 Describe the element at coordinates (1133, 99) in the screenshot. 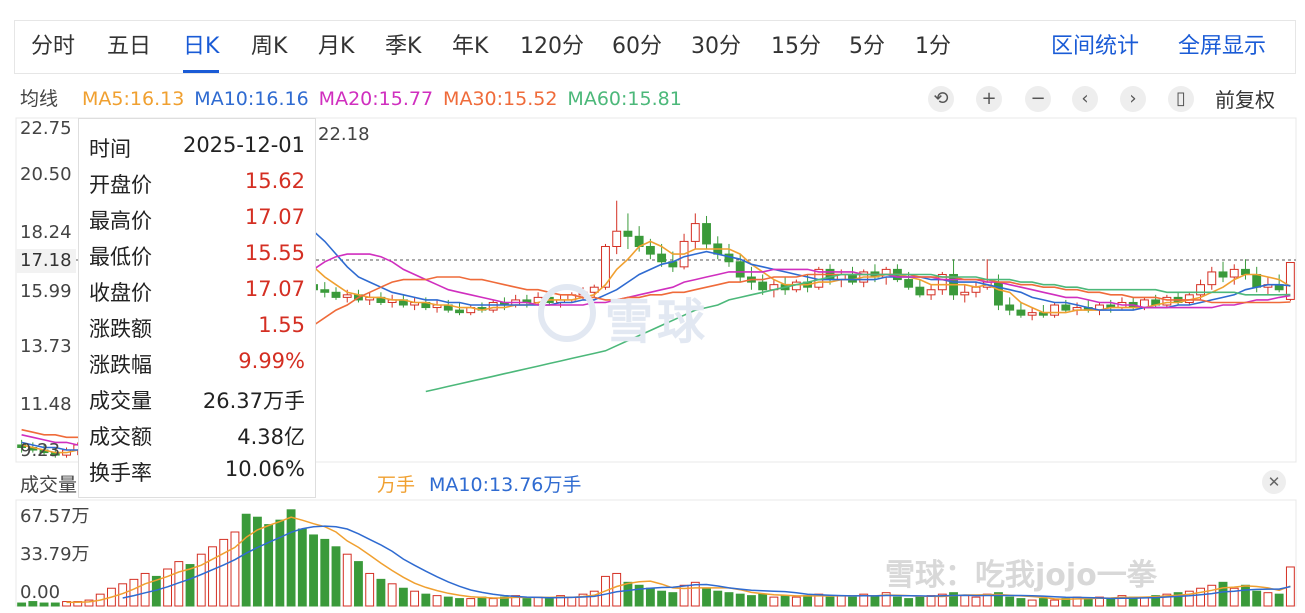

I see `chevron-right-icon: ›` at that location.